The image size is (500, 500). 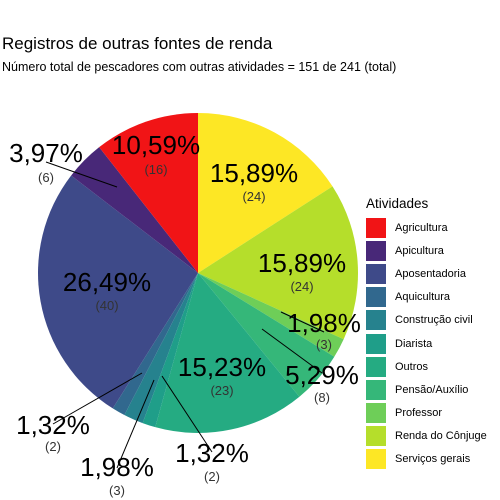 What do you see at coordinates (46, 153) in the screenshot?
I see `percent-label-apicultura: 3,97%` at bounding box center [46, 153].